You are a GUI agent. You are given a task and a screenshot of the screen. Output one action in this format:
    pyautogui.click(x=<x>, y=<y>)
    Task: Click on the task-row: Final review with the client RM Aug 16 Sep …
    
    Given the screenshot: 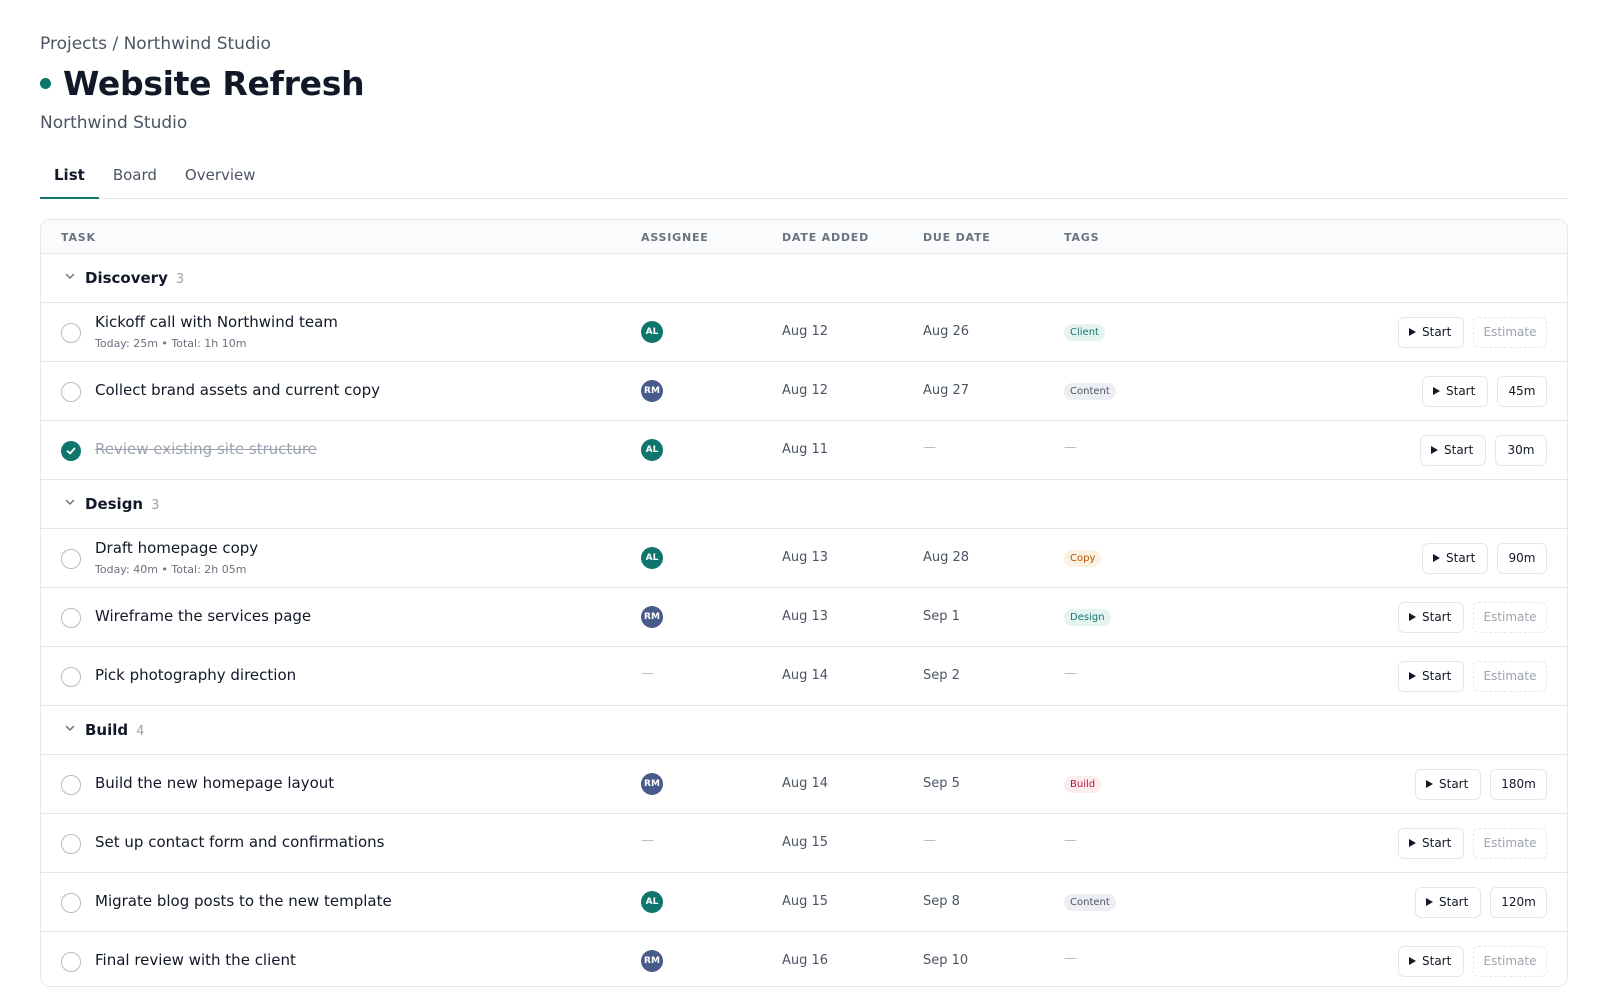 What is the action you would take?
    pyautogui.click(x=804, y=959)
    